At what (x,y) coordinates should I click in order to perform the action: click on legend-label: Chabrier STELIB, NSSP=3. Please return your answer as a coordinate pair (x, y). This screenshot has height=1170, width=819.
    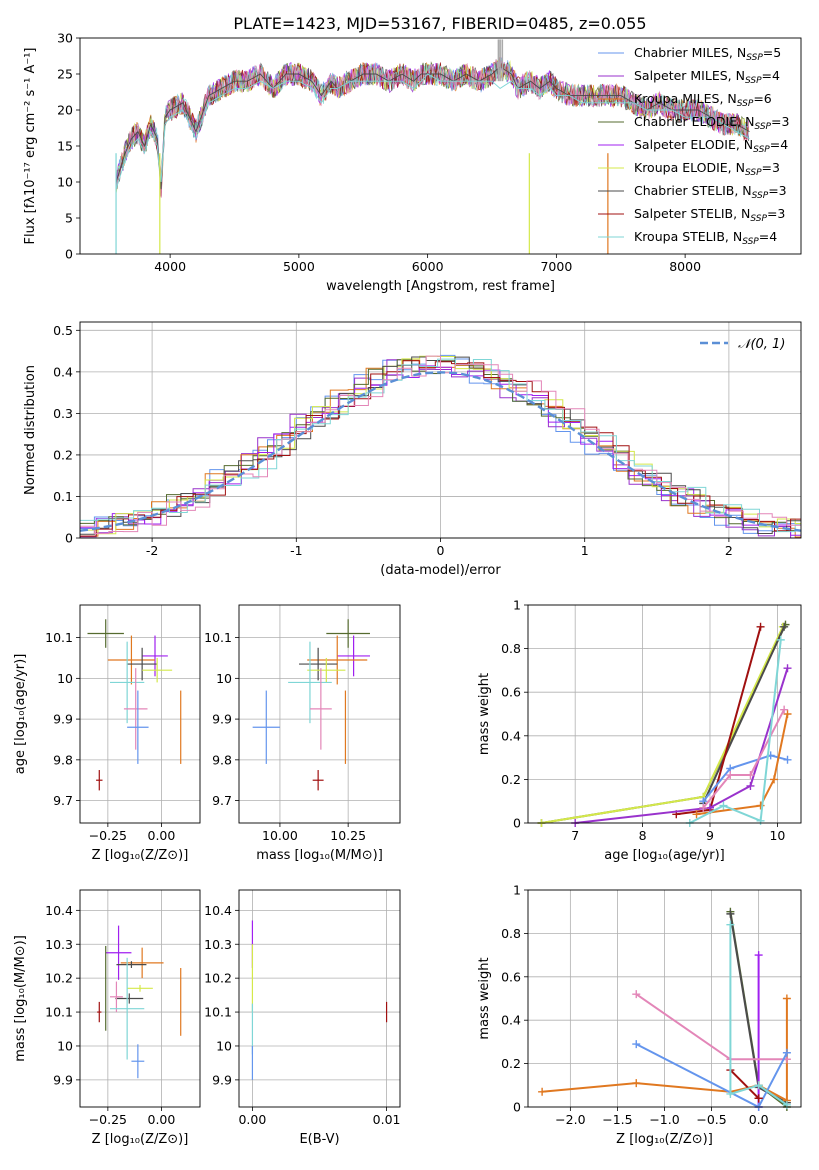
    Looking at the image, I should click on (710, 192).